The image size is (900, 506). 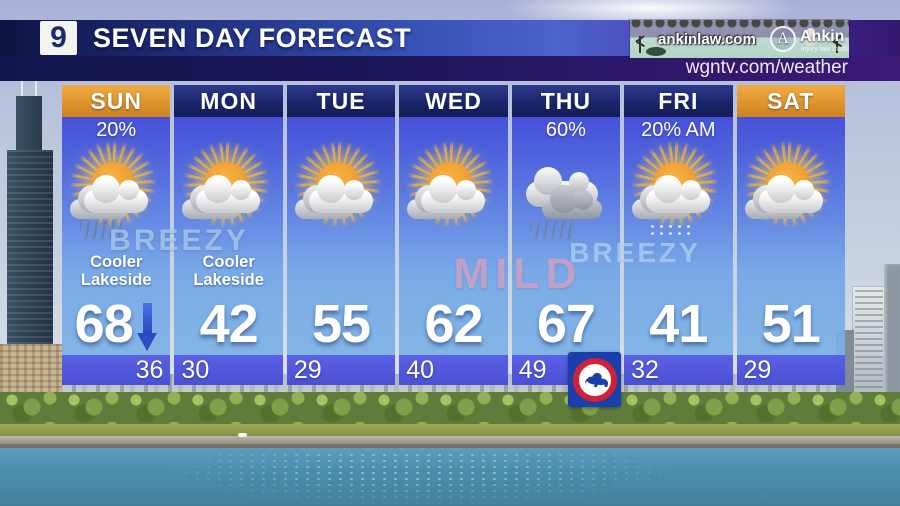 I want to click on day-column-wed: WED 62 40, so click(x=453, y=235).